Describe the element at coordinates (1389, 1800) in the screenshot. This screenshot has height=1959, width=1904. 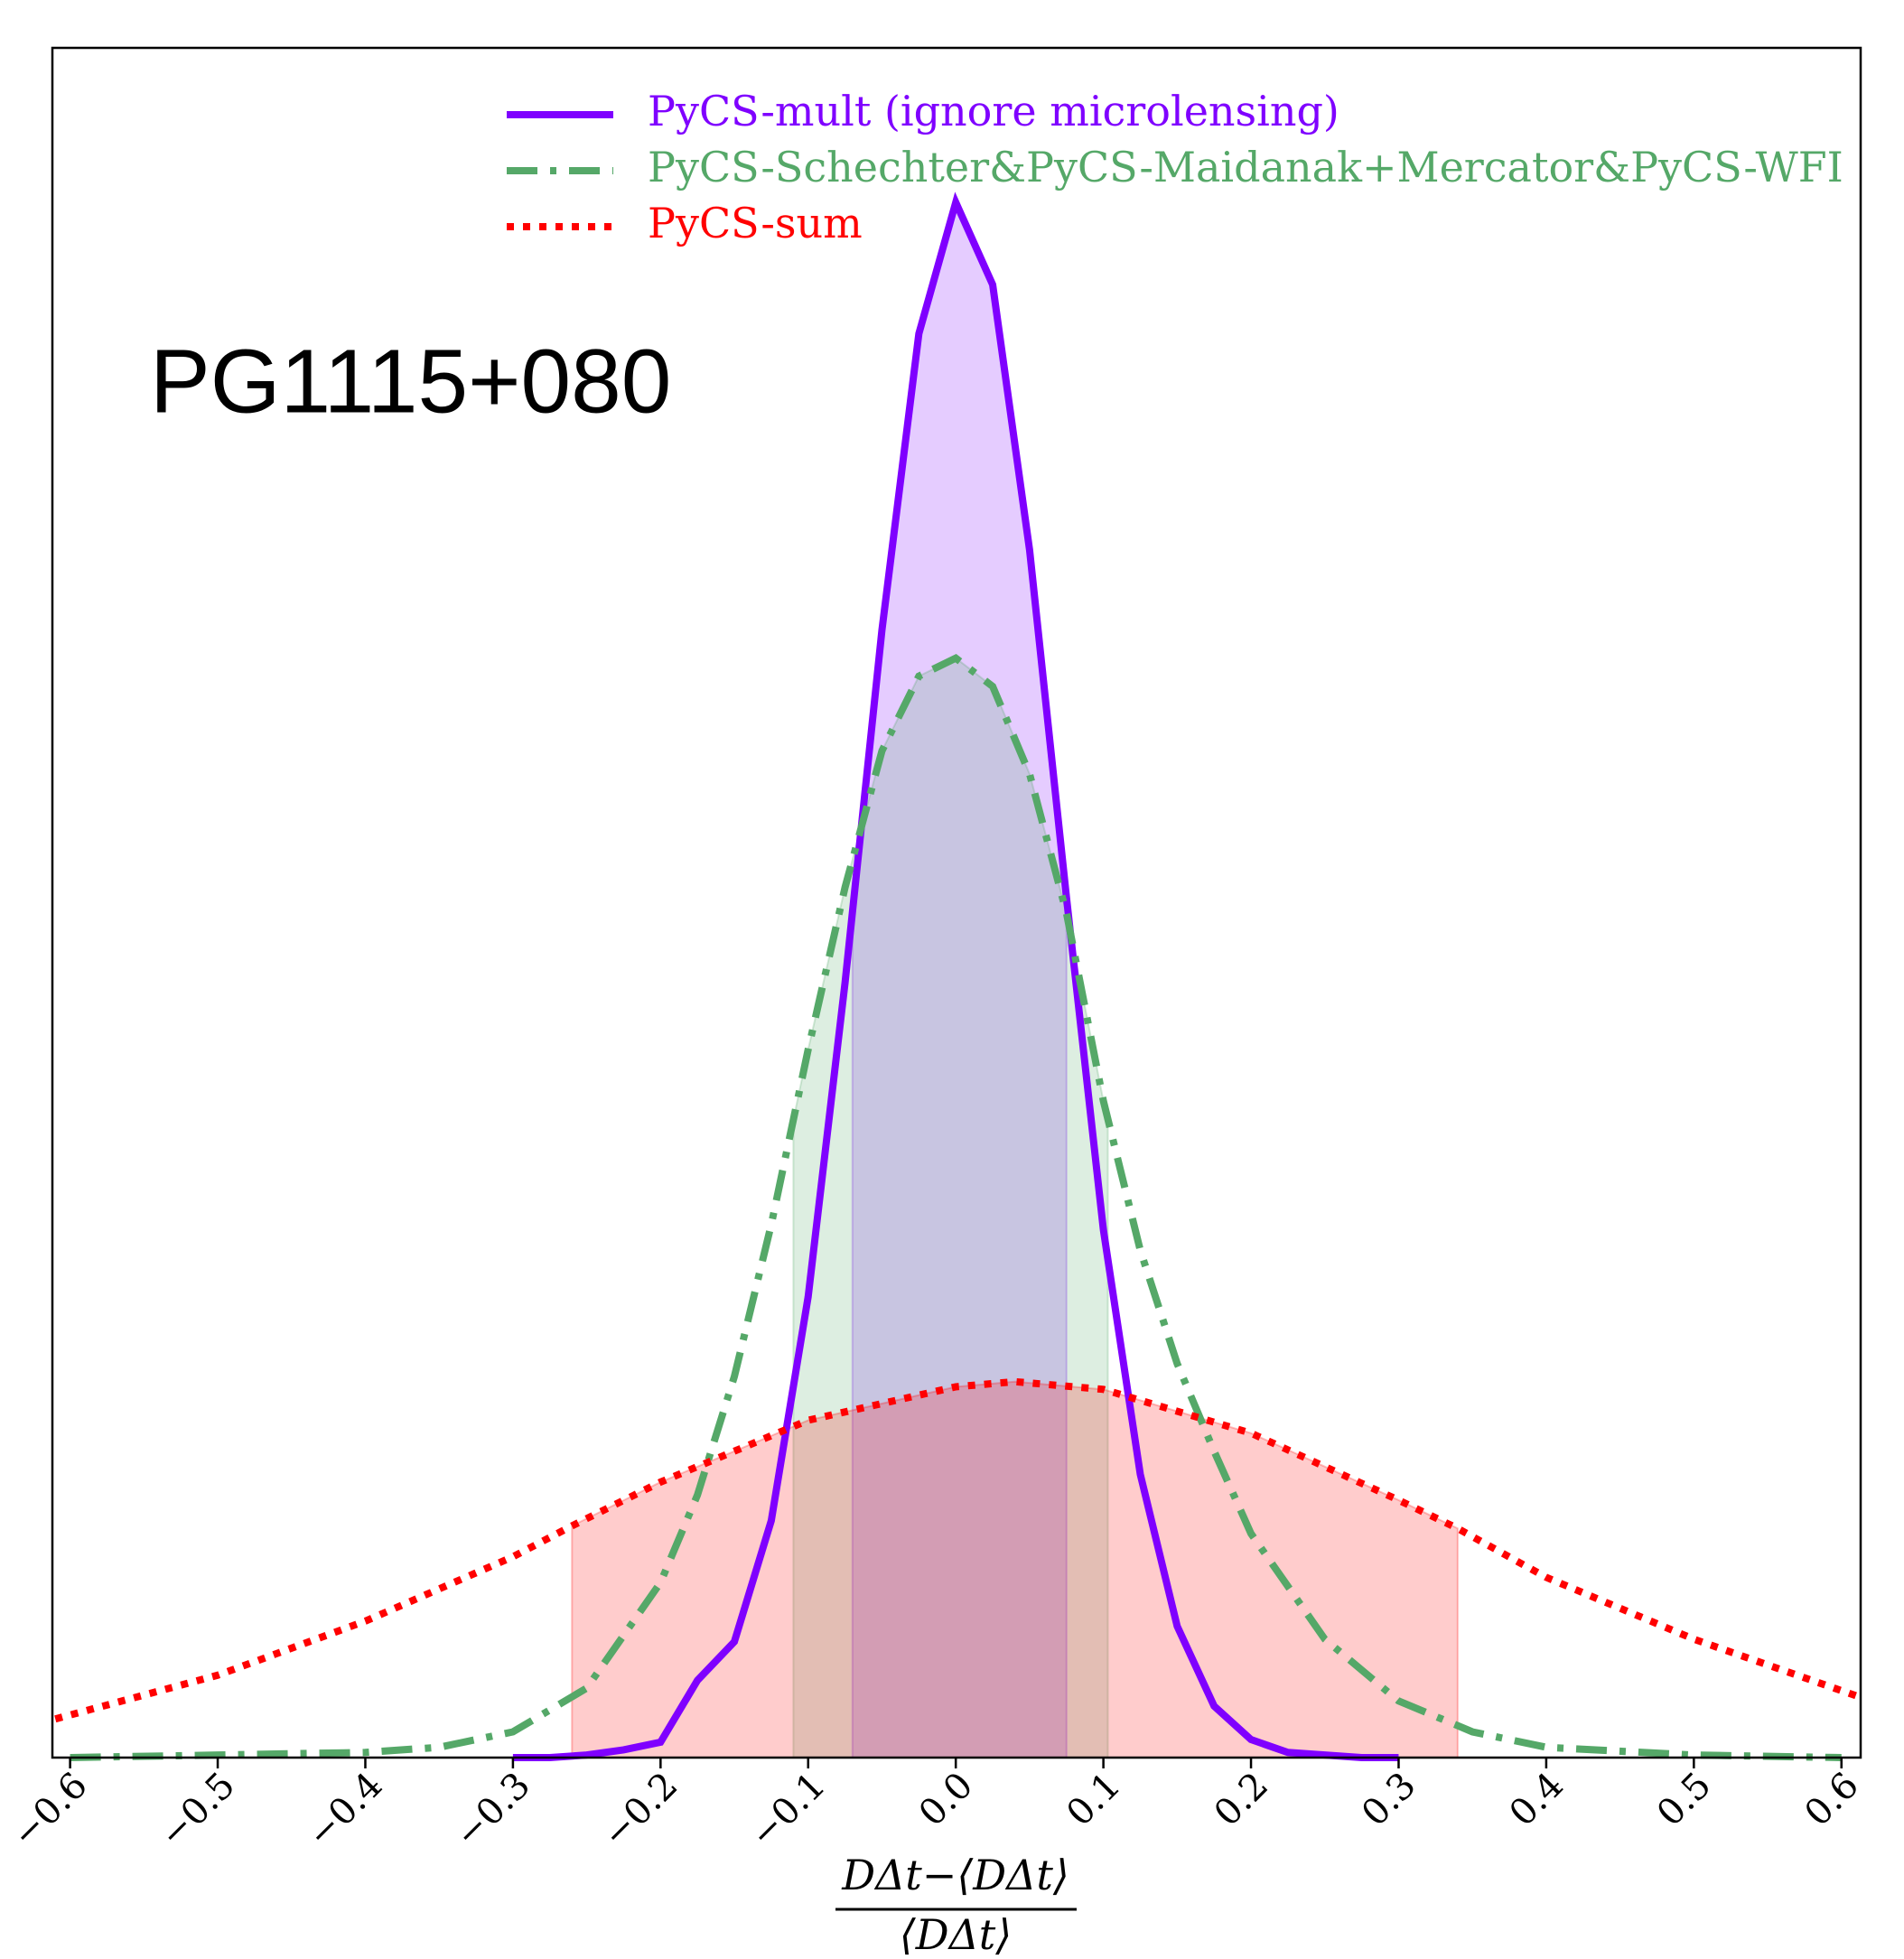
I see `x-tick-label: 0.3` at that location.